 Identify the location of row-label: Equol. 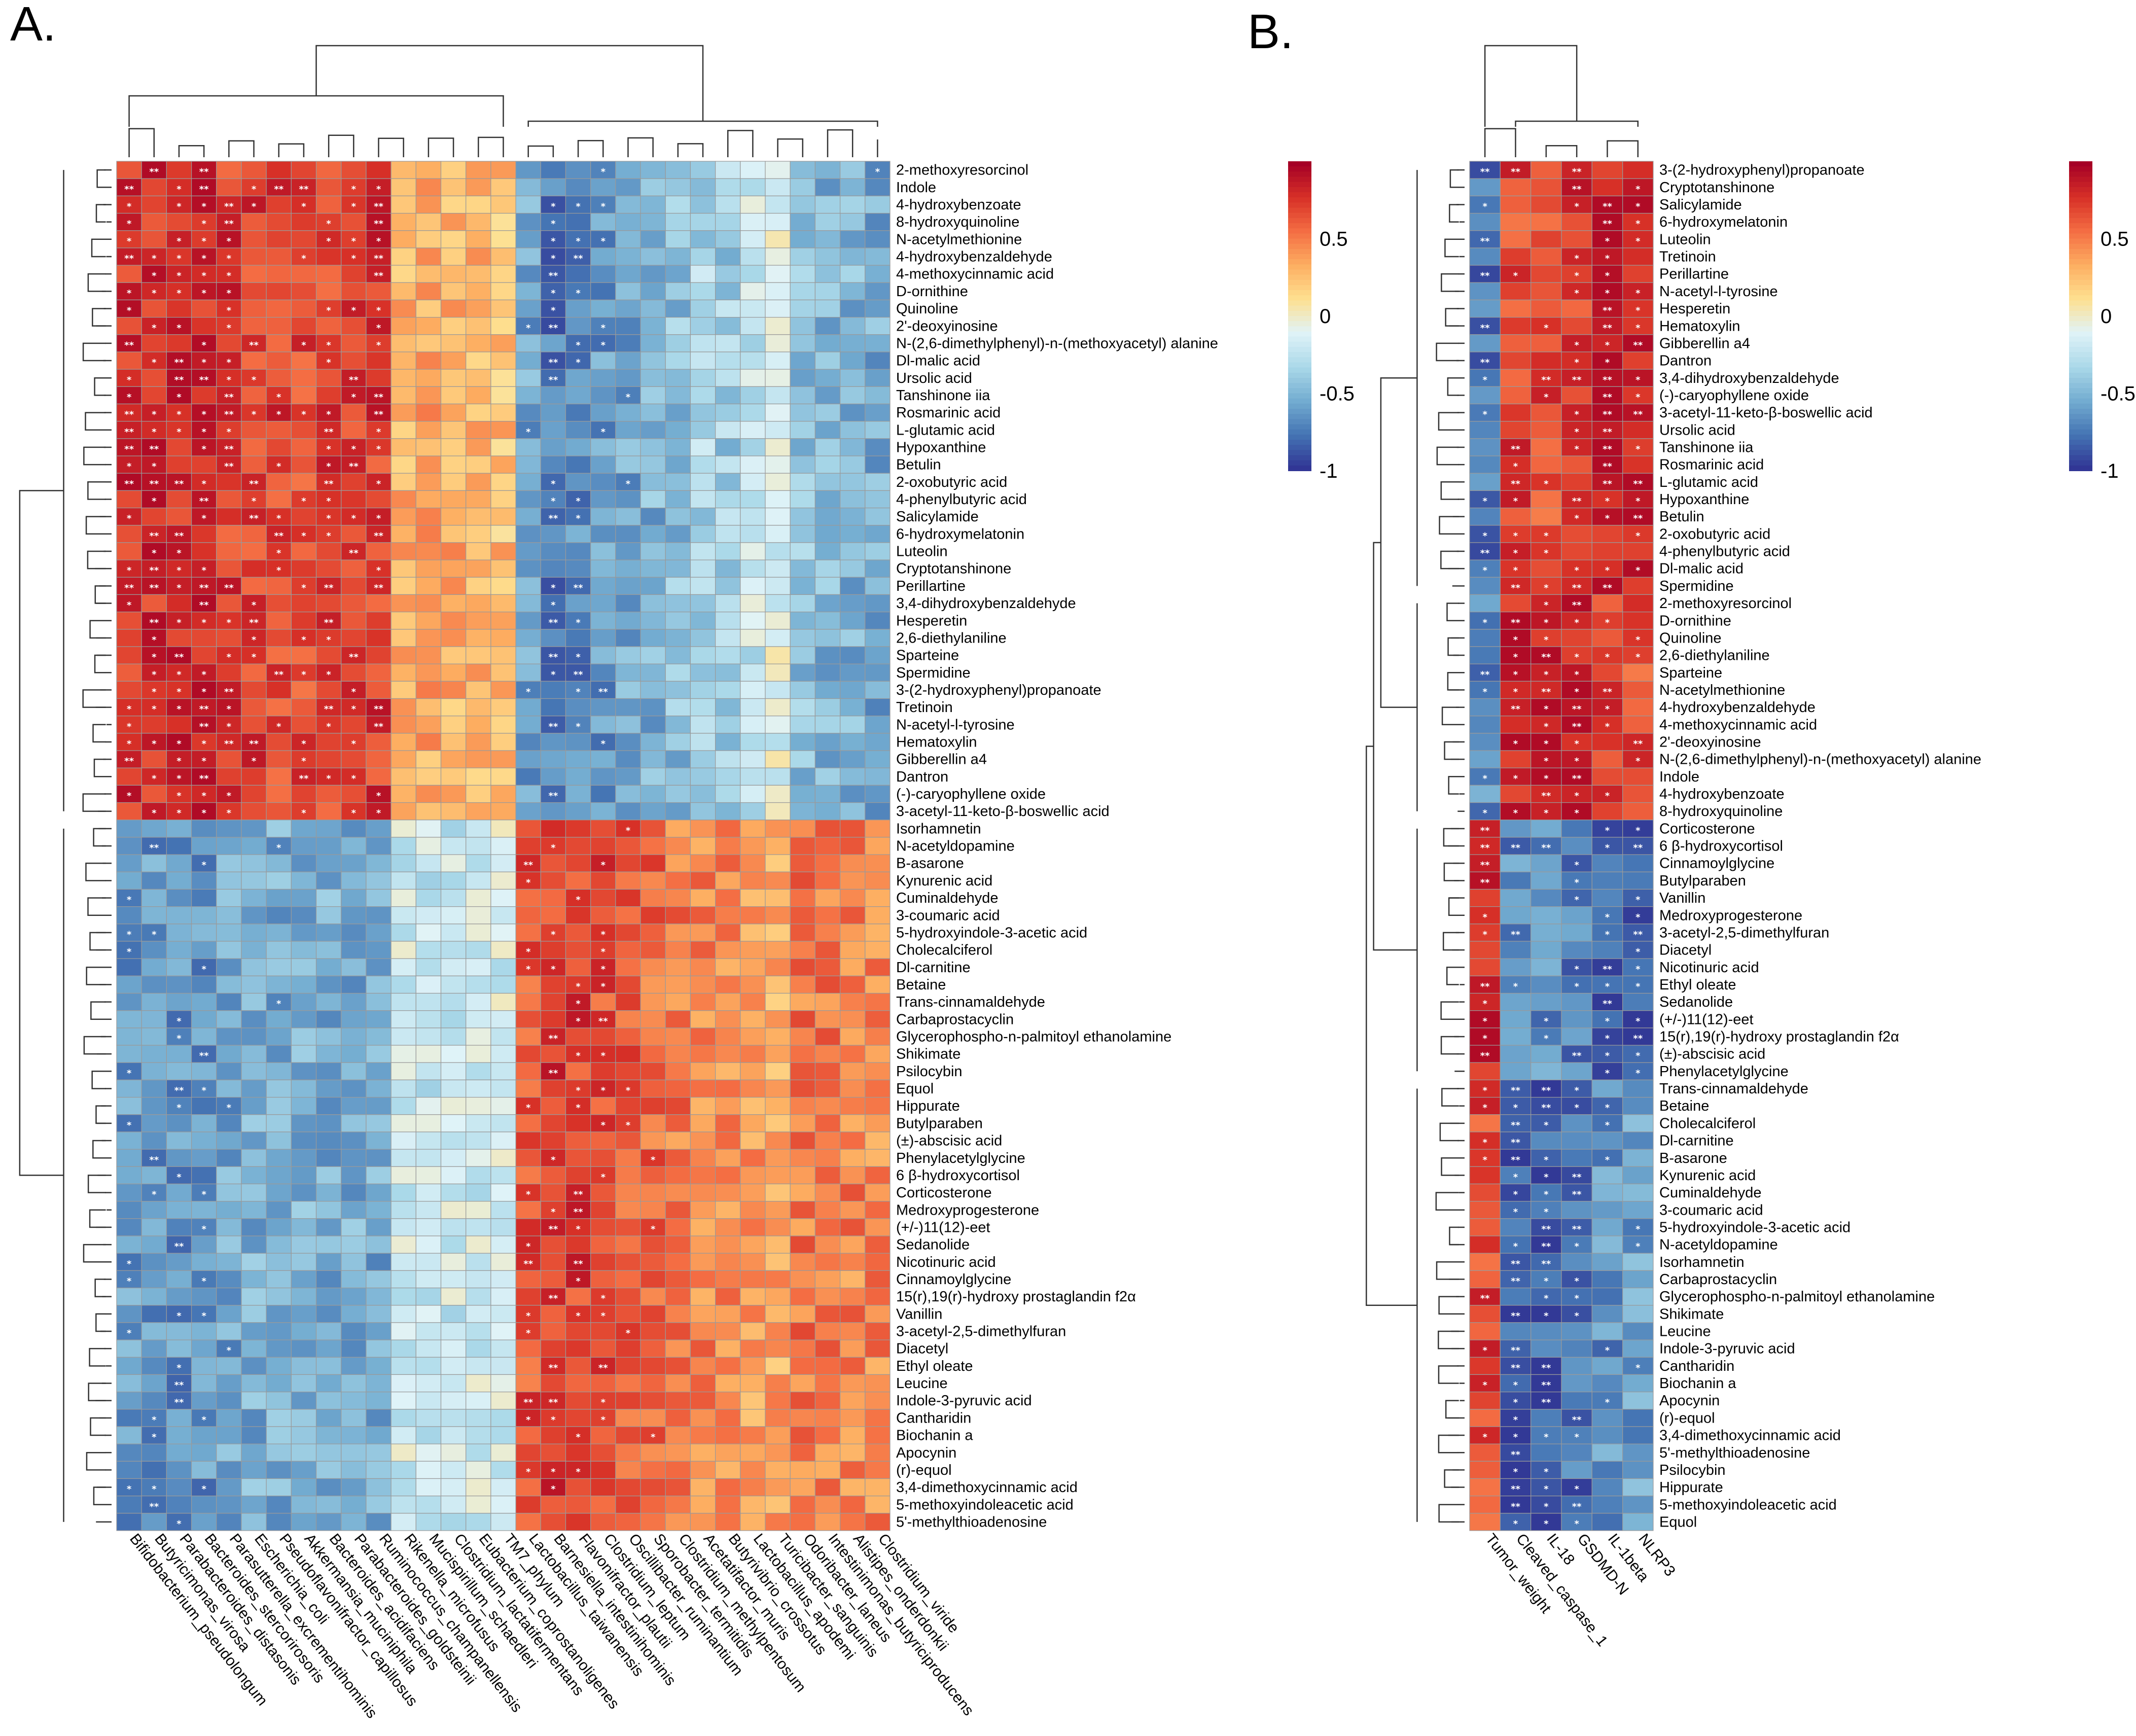
(915, 1089).